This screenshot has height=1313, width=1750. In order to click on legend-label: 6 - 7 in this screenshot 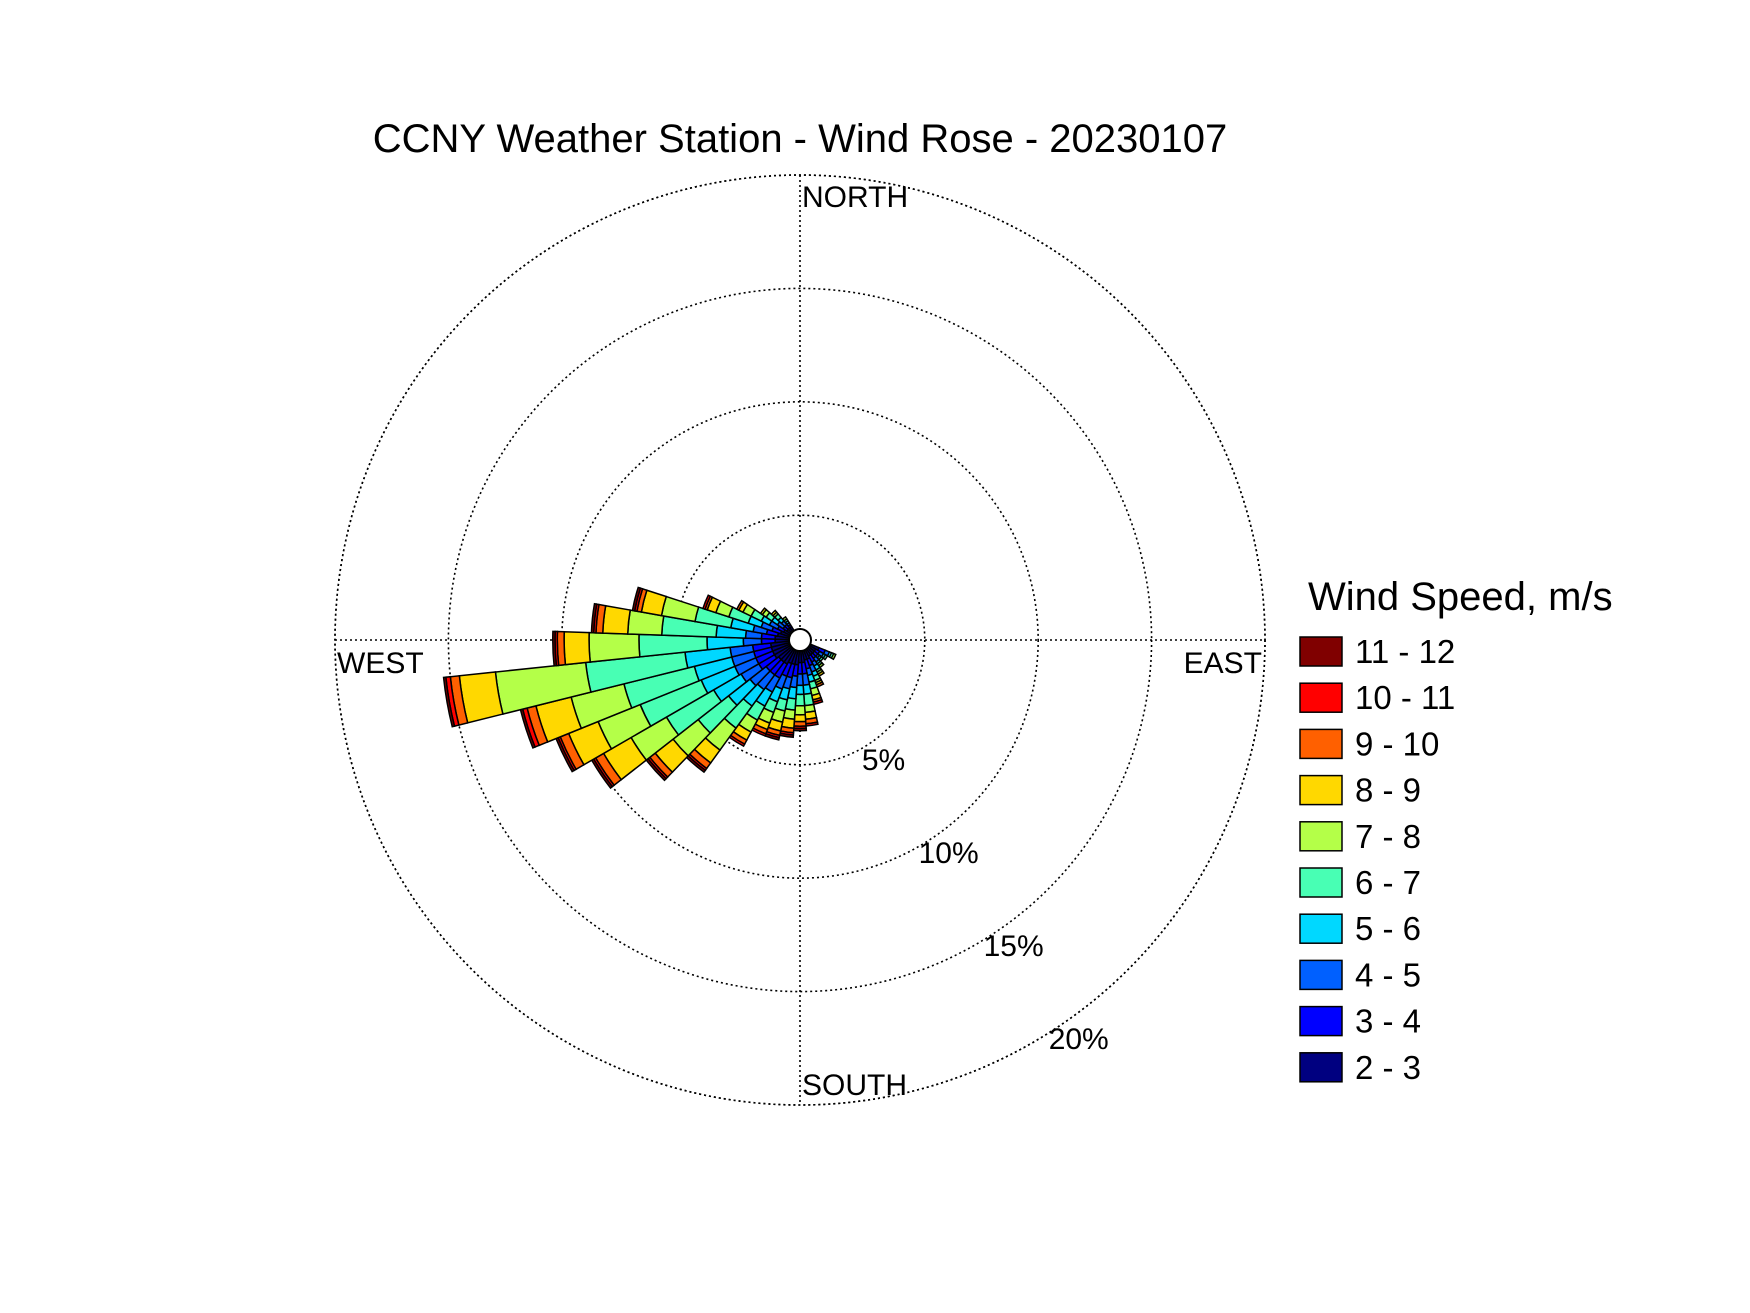, I will do `click(1388, 882)`.